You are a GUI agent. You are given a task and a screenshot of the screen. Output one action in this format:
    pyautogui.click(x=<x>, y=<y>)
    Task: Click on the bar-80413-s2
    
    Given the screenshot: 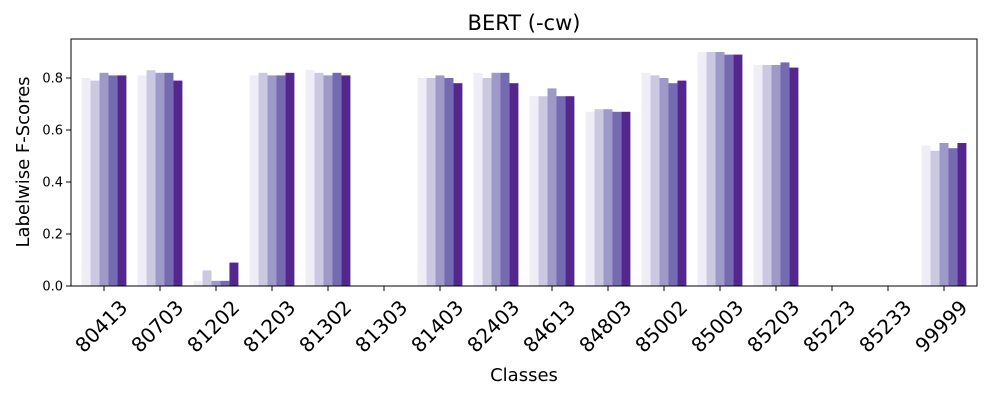 What is the action you would take?
    pyautogui.click(x=95, y=183)
    